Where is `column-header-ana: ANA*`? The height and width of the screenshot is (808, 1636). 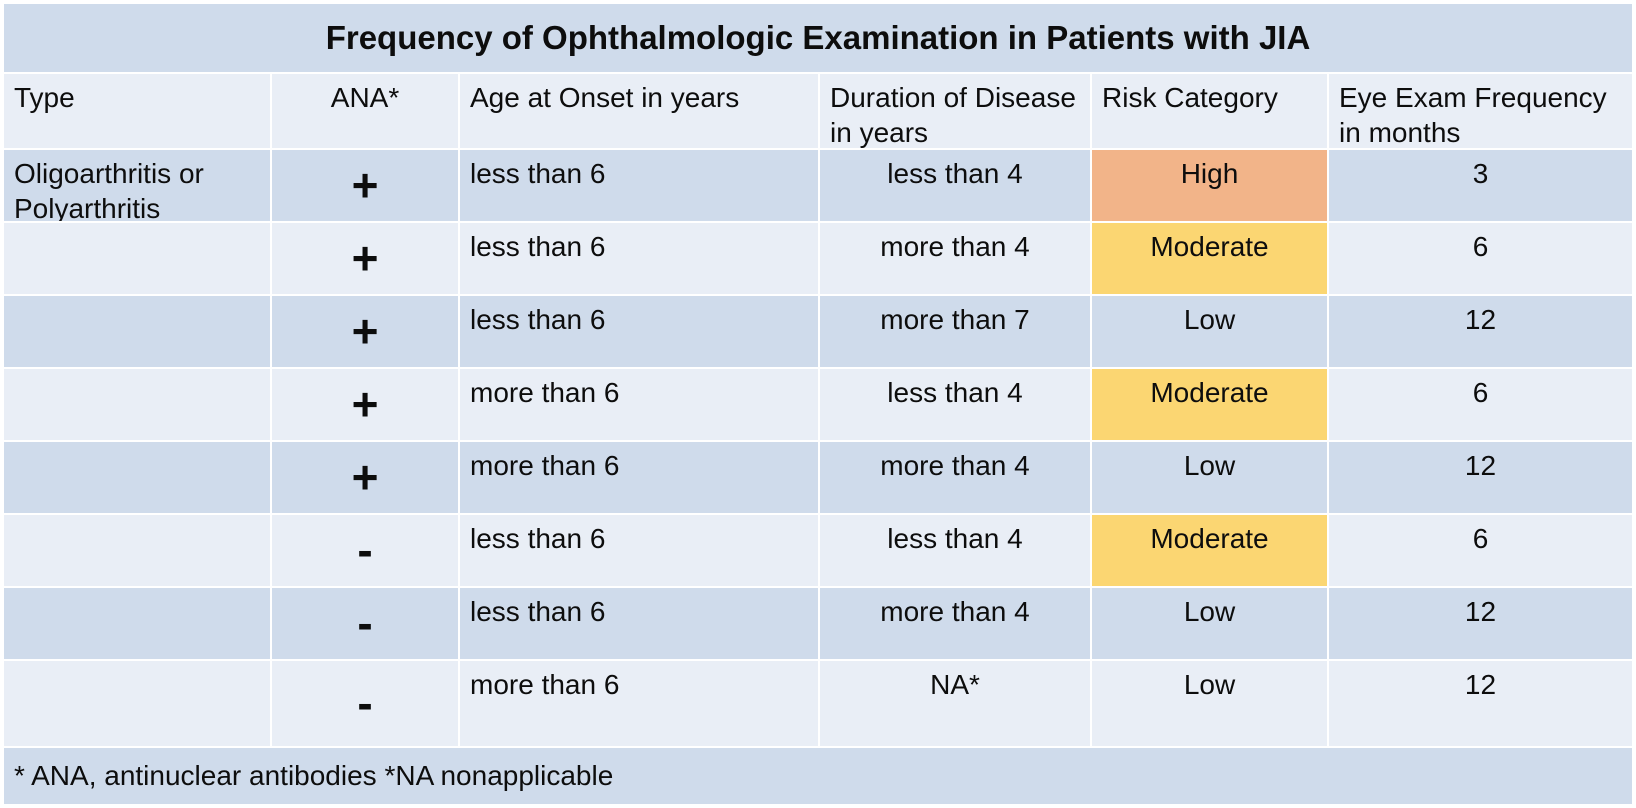
column-header-ana: ANA* is located at coordinates (366, 112).